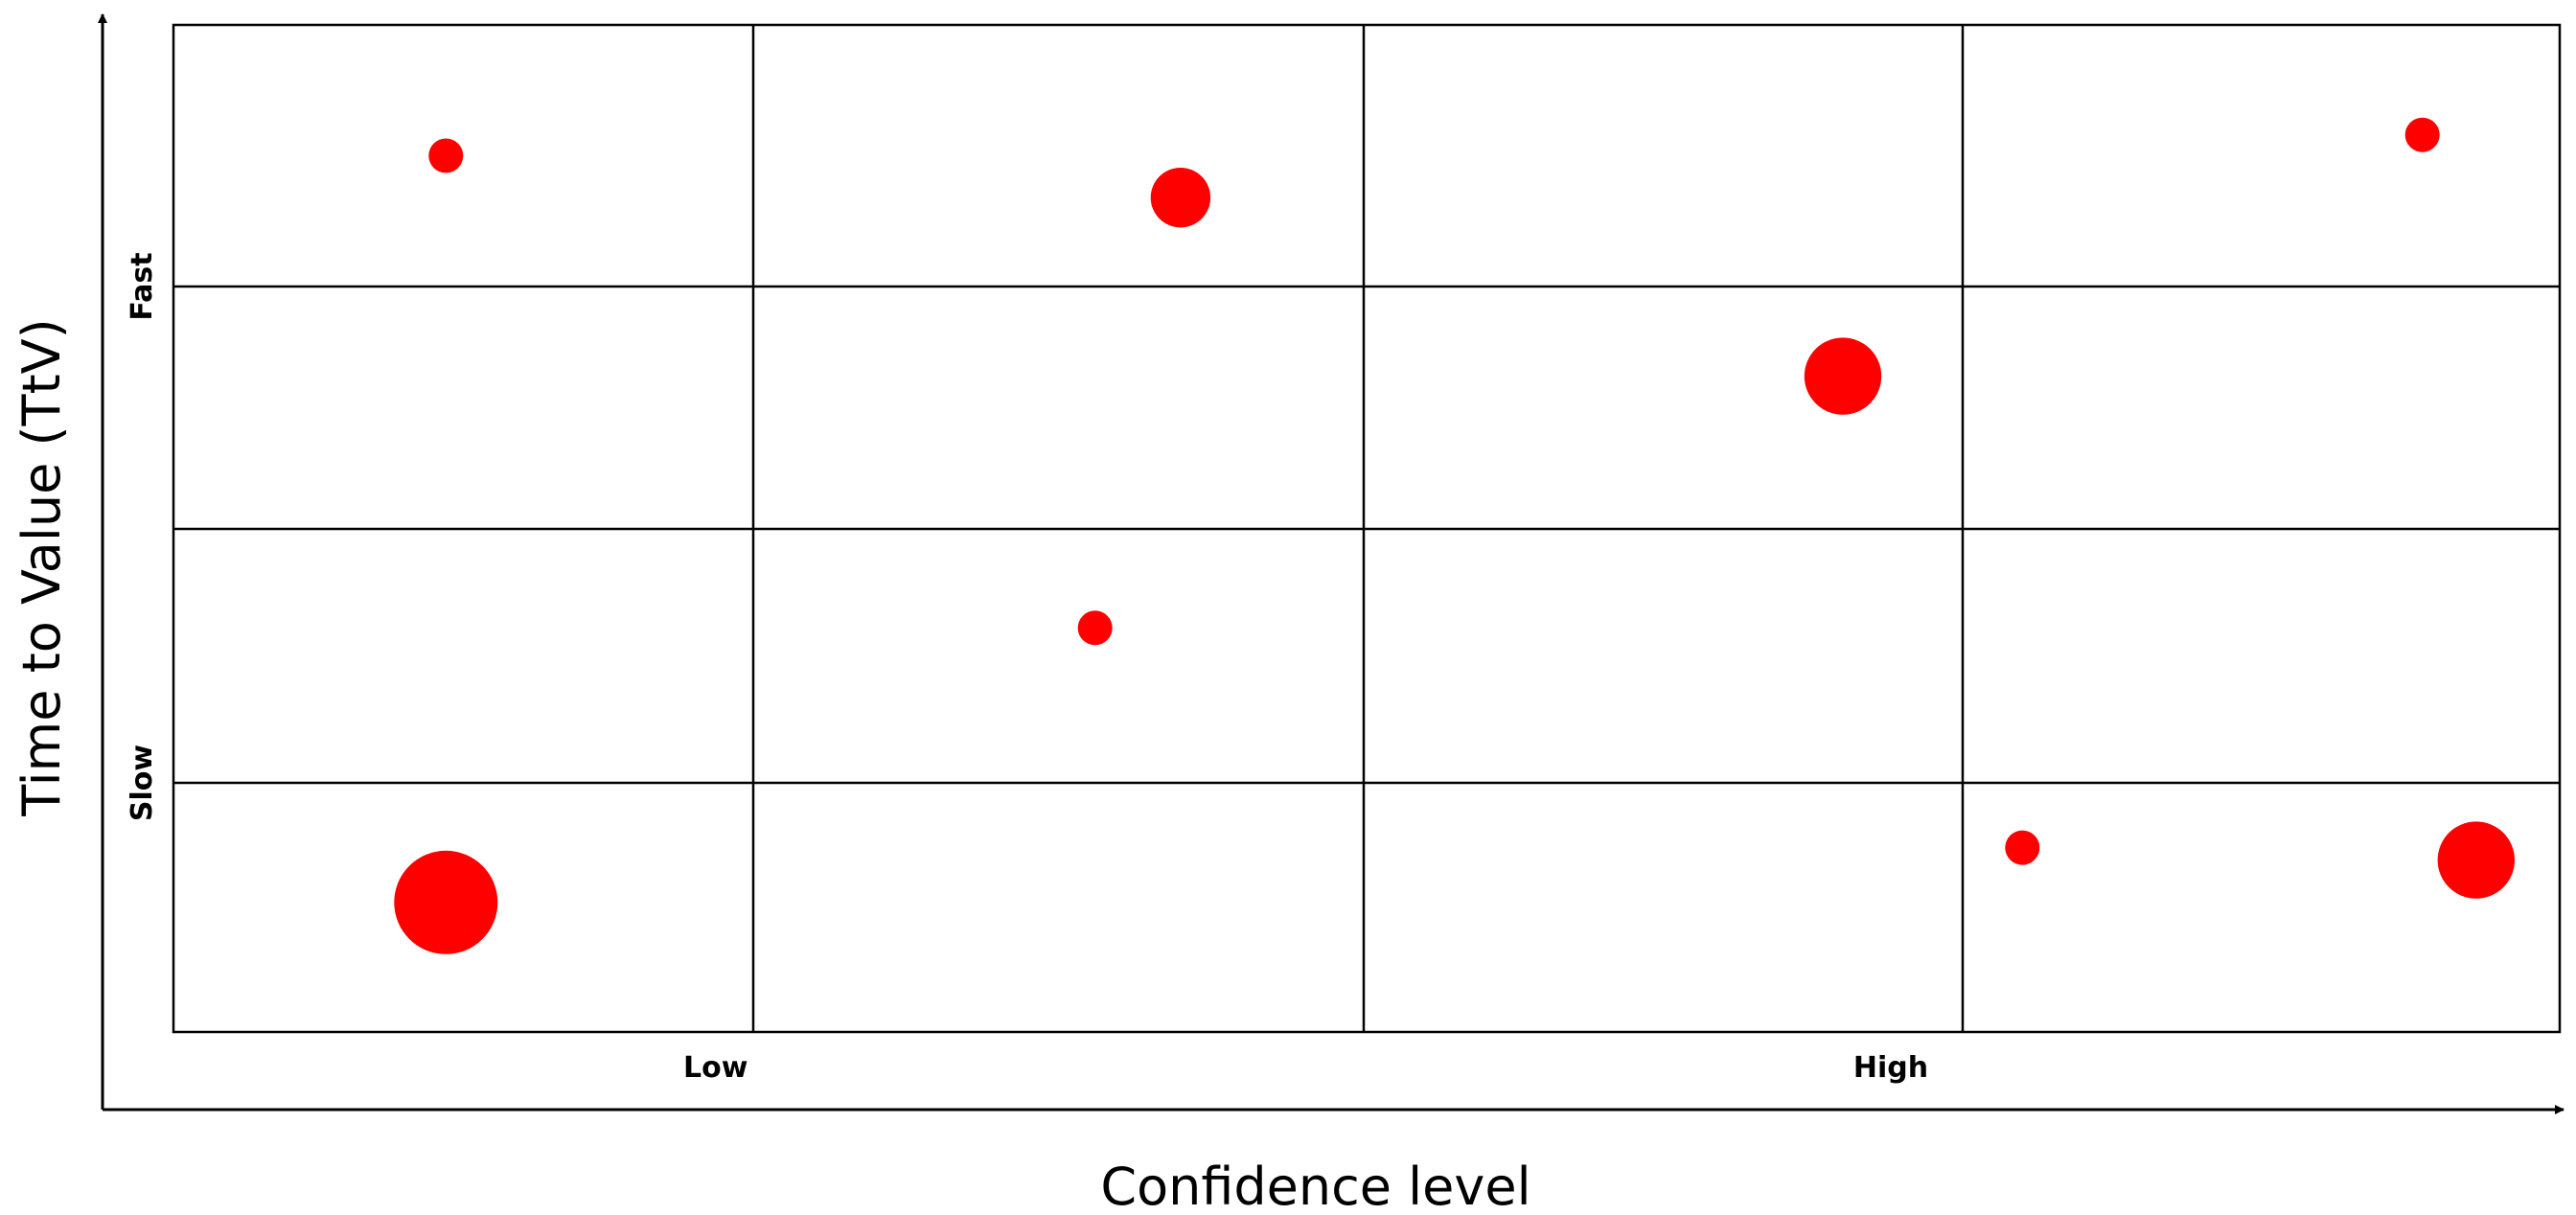 The image size is (2576, 1215). Describe the element at coordinates (715, 1068) in the screenshot. I see `x-tick-label-low: Low` at that location.